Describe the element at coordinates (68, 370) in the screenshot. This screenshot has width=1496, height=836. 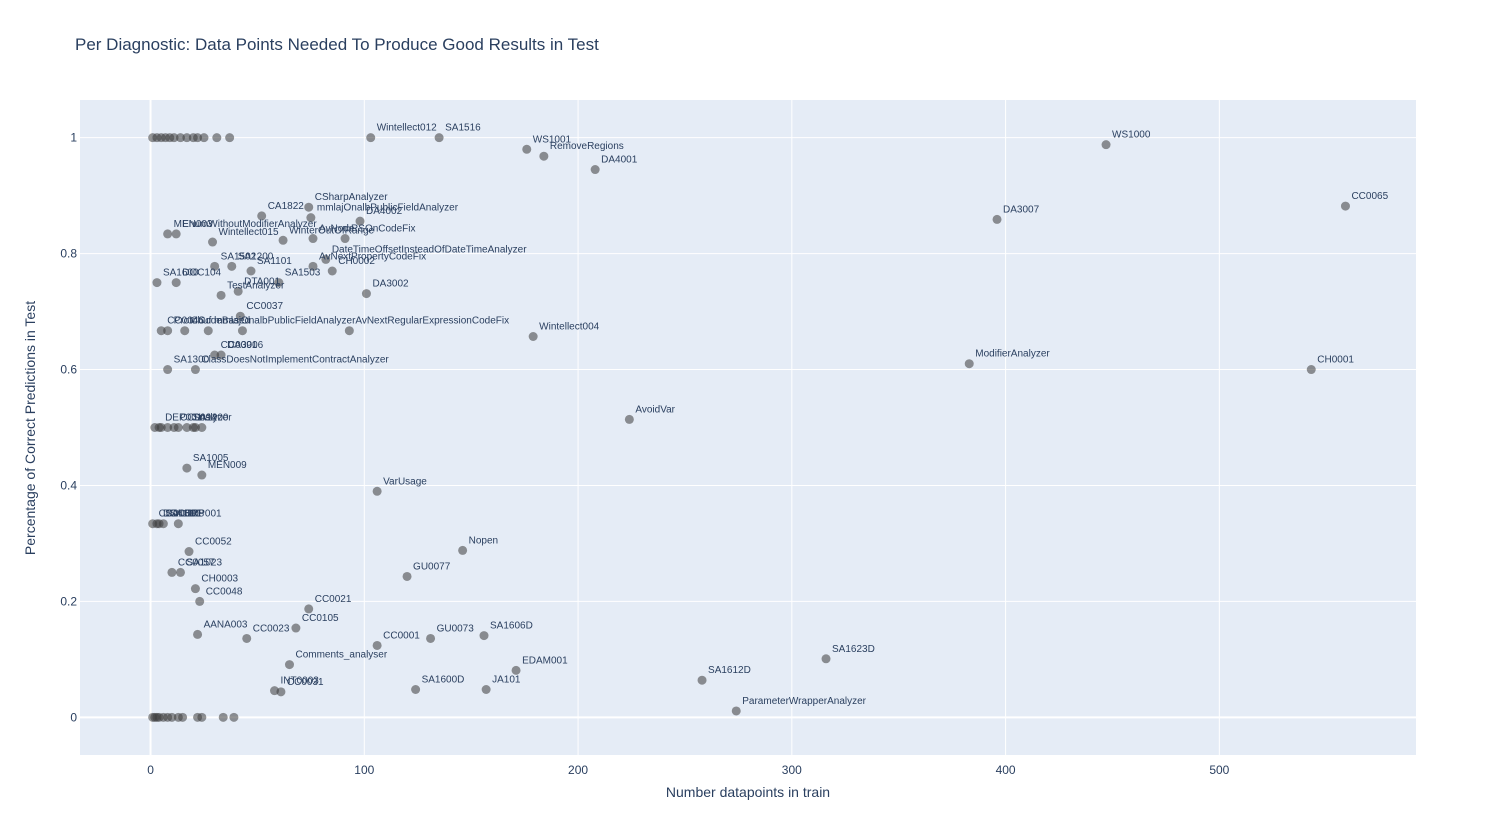
I see `y-tick-label: 0.6` at that location.